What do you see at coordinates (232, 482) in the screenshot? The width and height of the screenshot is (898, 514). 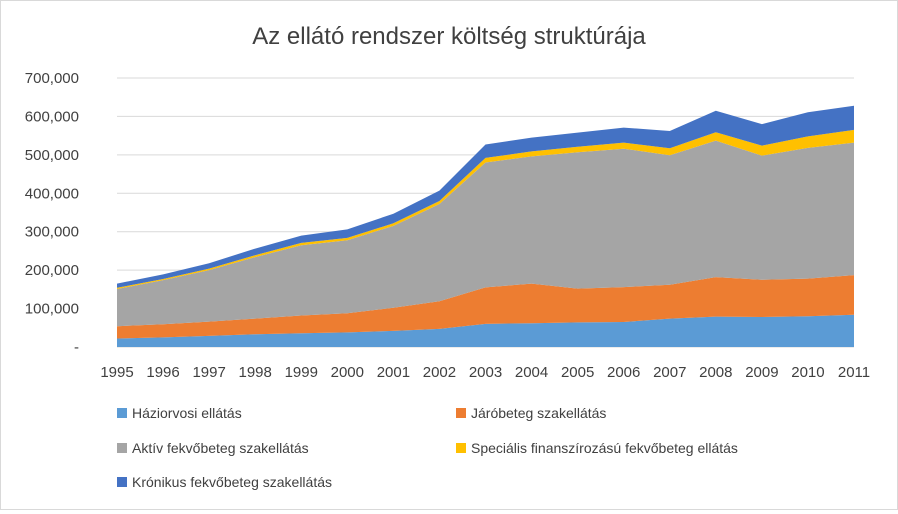 I see `legend-label: Krónikus fekvőbeteg szakellátás` at bounding box center [232, 482].